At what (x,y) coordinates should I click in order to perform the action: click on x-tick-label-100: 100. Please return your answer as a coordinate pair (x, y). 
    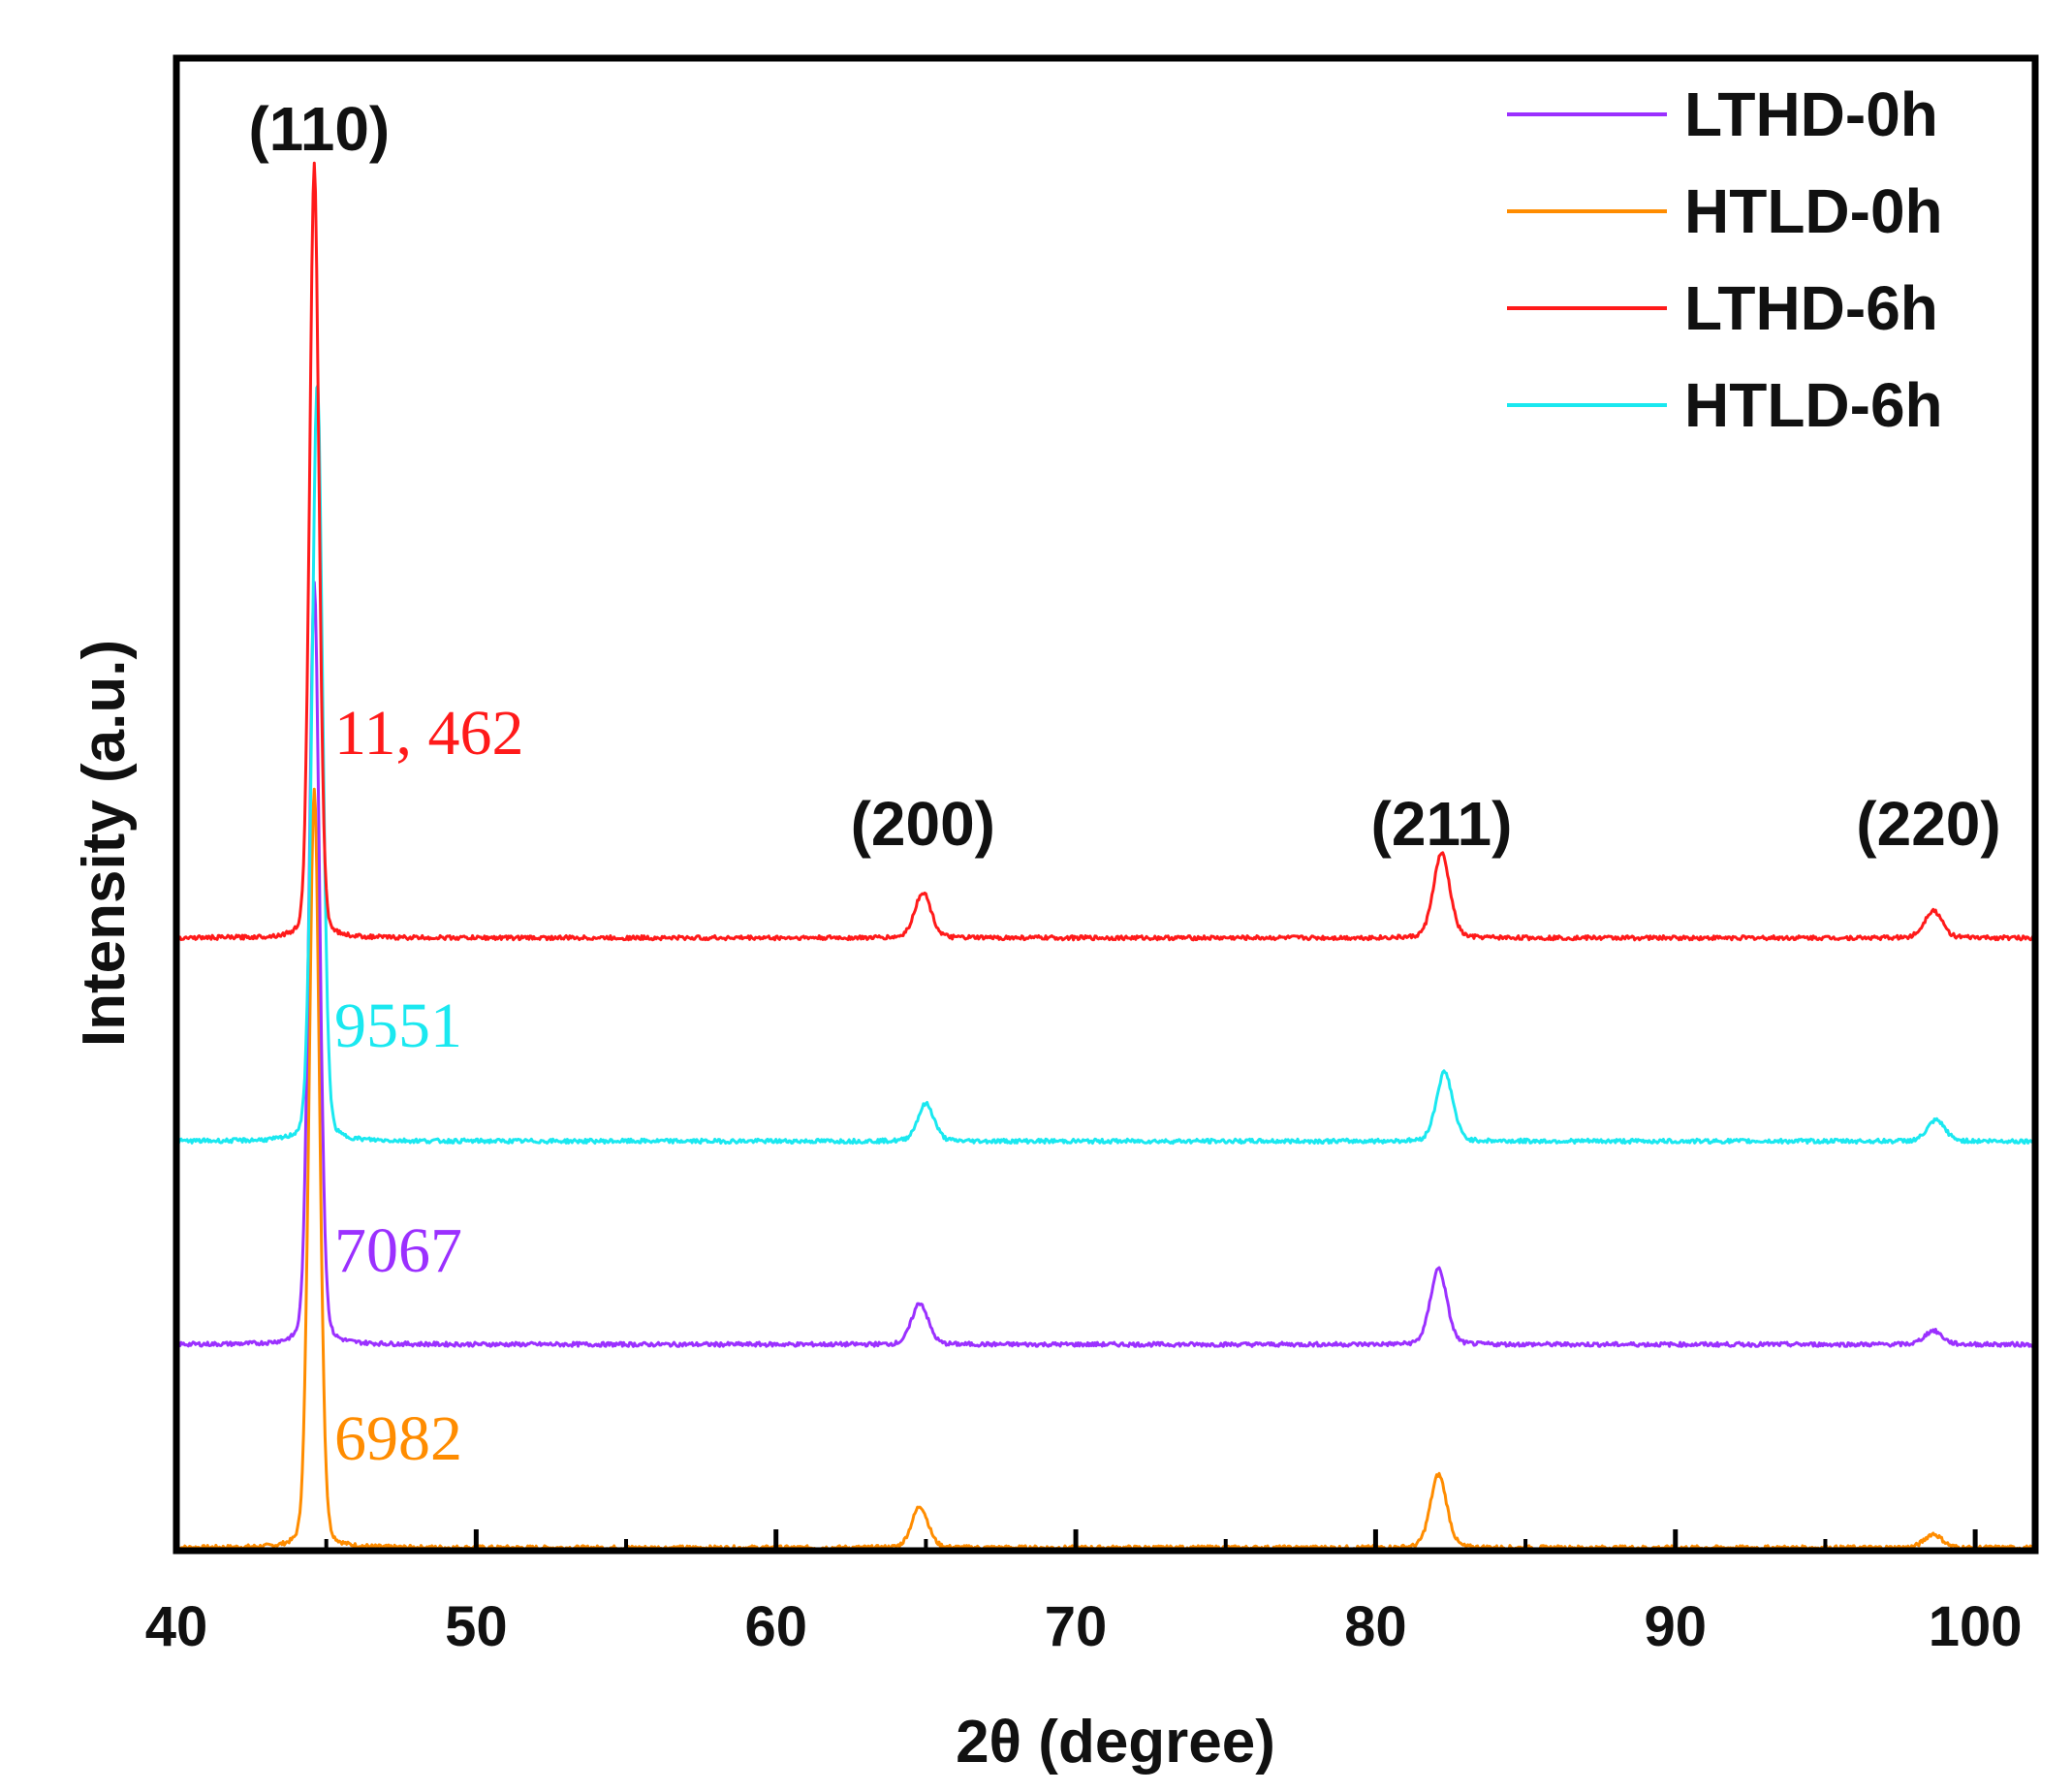
    Looking at the image, I should click on (1976, 1626).